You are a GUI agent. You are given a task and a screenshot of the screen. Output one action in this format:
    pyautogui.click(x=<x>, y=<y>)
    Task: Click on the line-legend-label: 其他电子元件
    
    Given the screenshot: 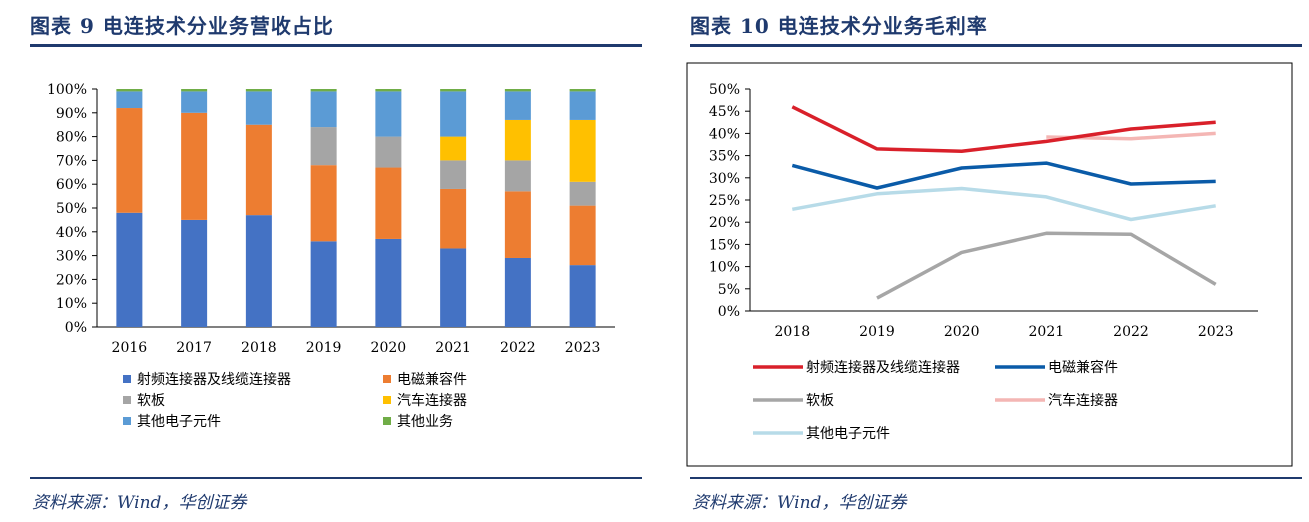 What is the action you would take?
    pyautogui.click(x=848, y=434)
    